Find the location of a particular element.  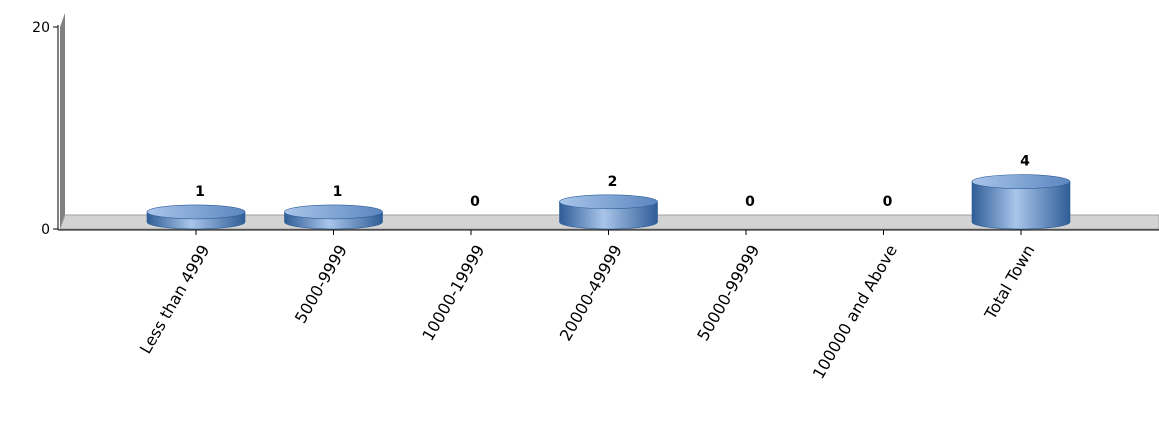

y-tick-label: 20 is located at coordinates (41, 28).